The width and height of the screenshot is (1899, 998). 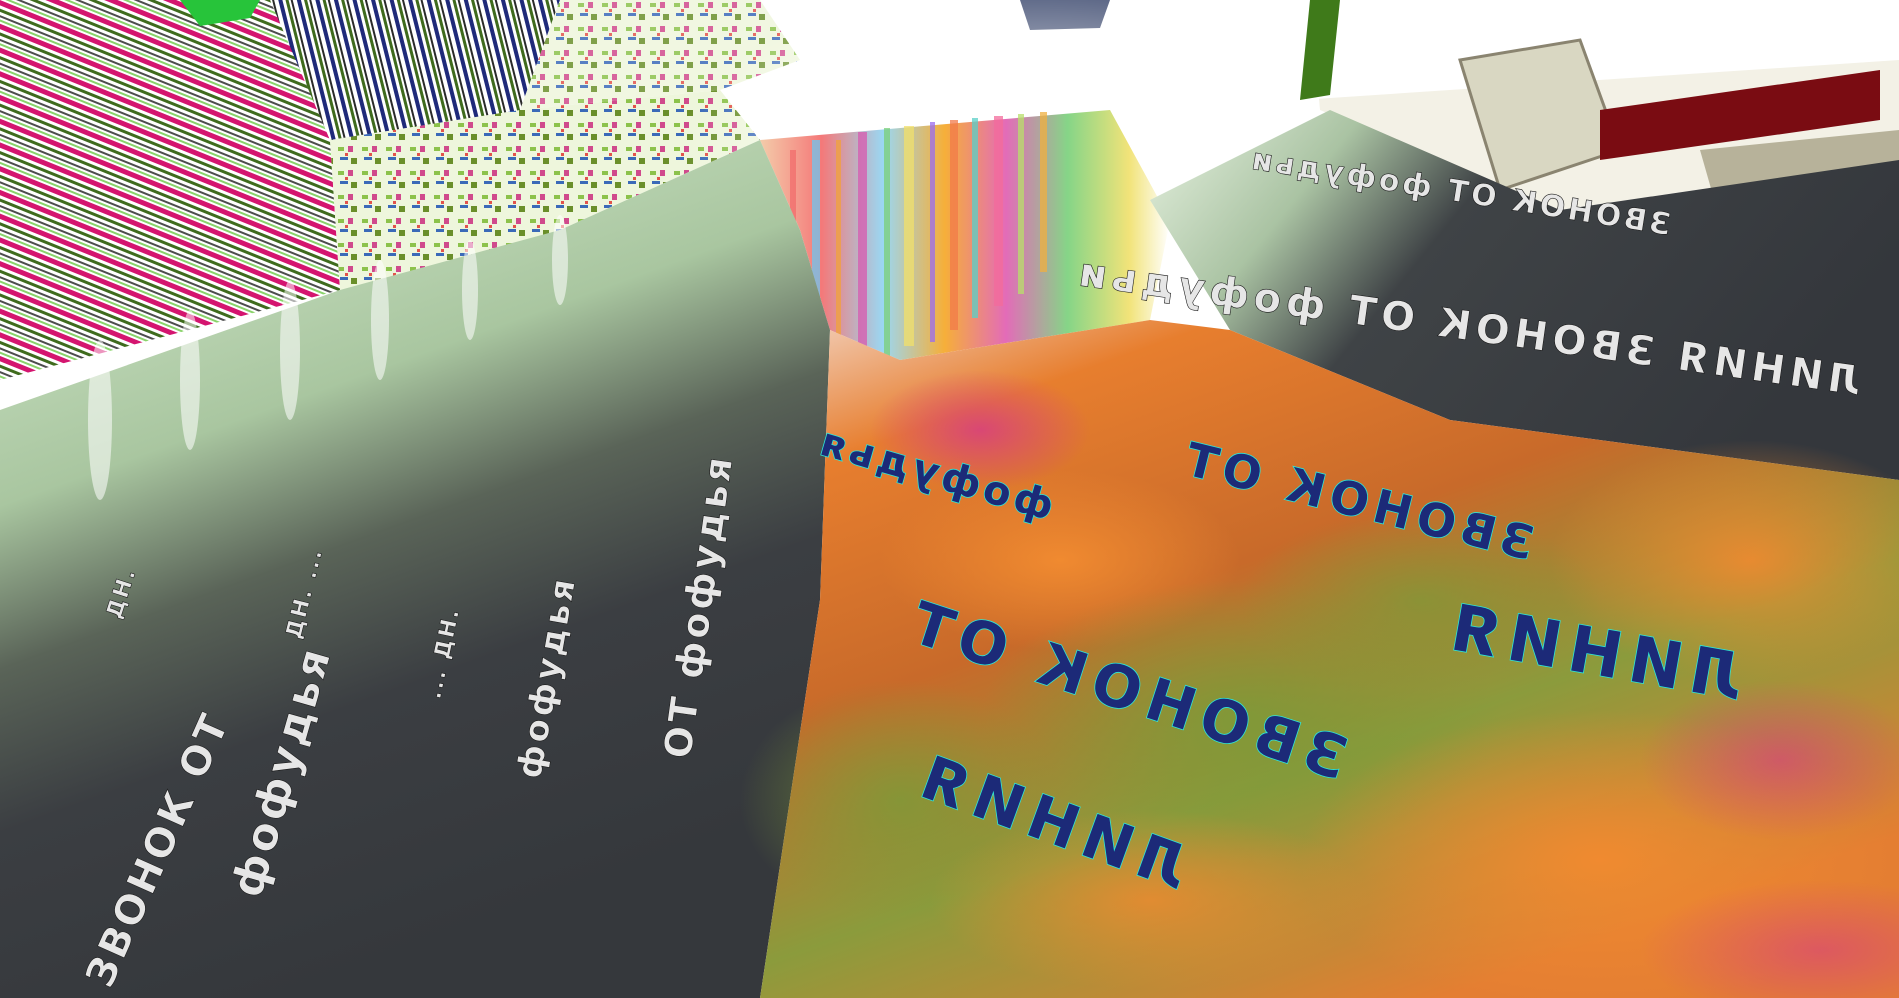 I want to click on striped-ceiling-panel, so click(x=170, y=190).